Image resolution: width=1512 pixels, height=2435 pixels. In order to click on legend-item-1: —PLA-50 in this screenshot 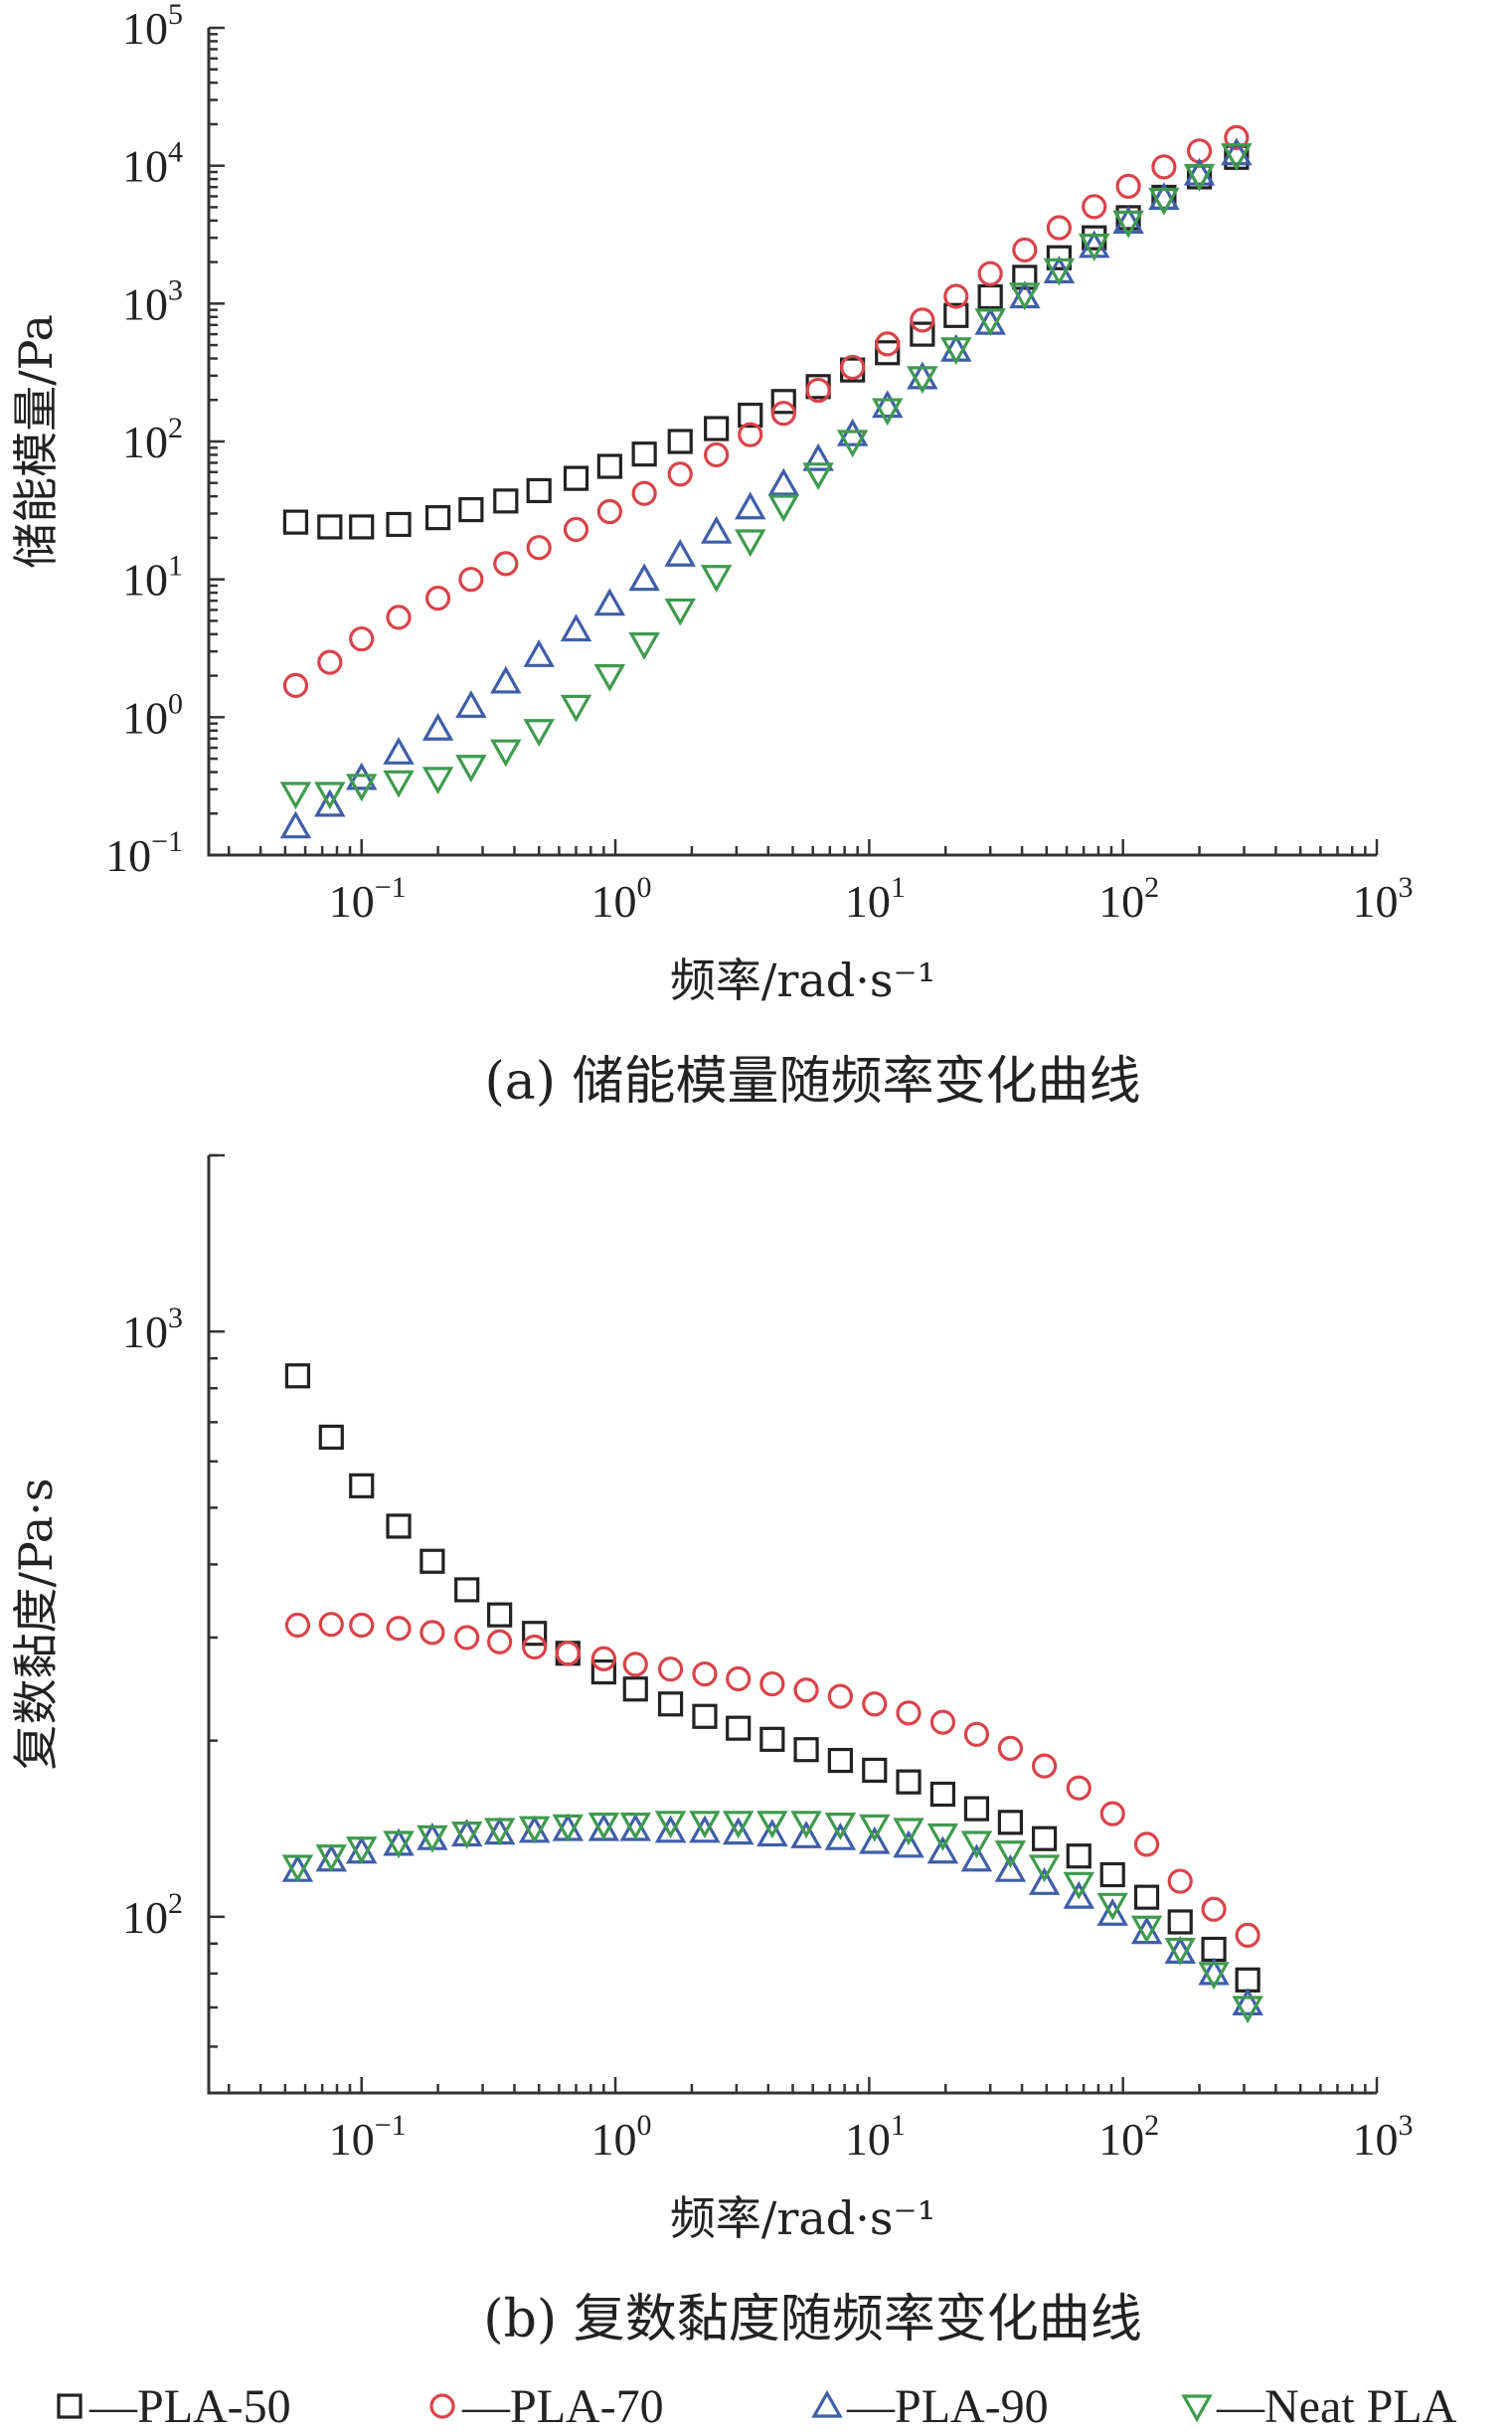, I will do `click(174, 2406)`.